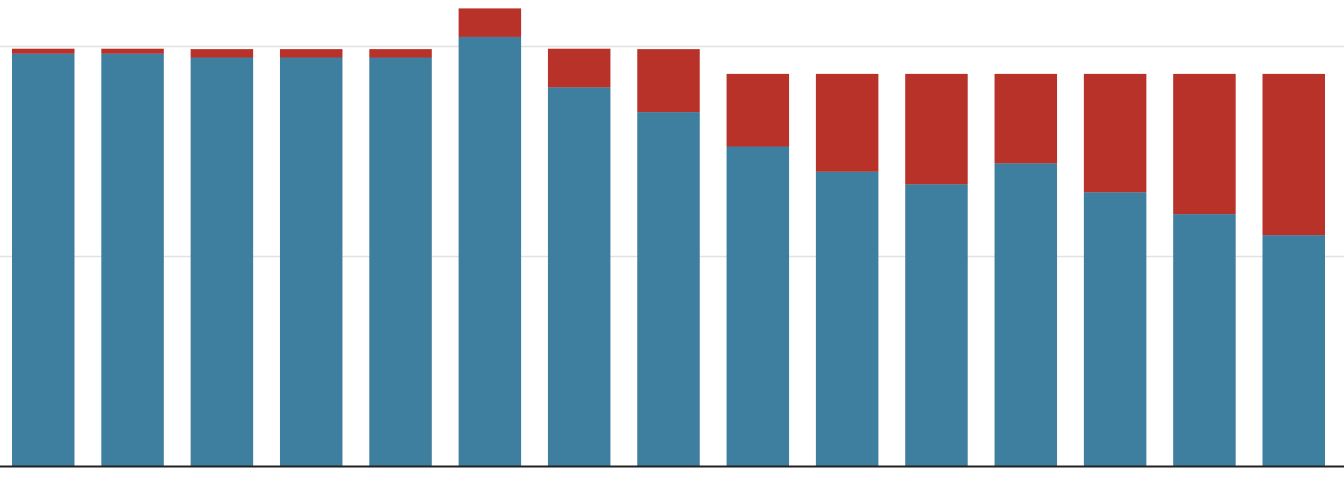  What do you see at coordinates (1115, 133) in the screenshot?
I see `bar-13-segment-red` at bounding box center [1115, 133].